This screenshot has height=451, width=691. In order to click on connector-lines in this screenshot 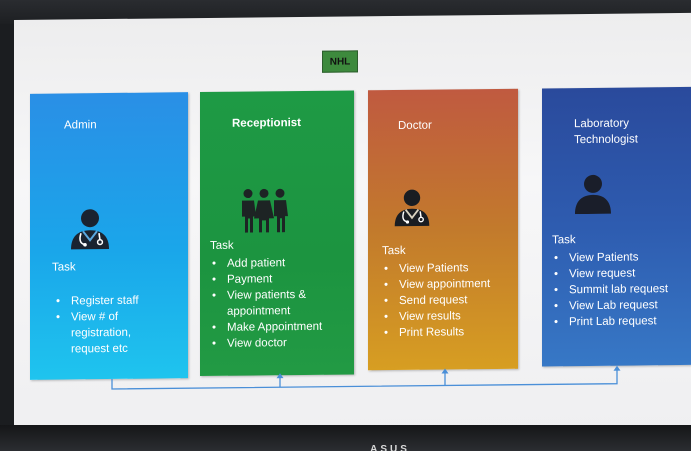, I will do `click(366, 377)`.